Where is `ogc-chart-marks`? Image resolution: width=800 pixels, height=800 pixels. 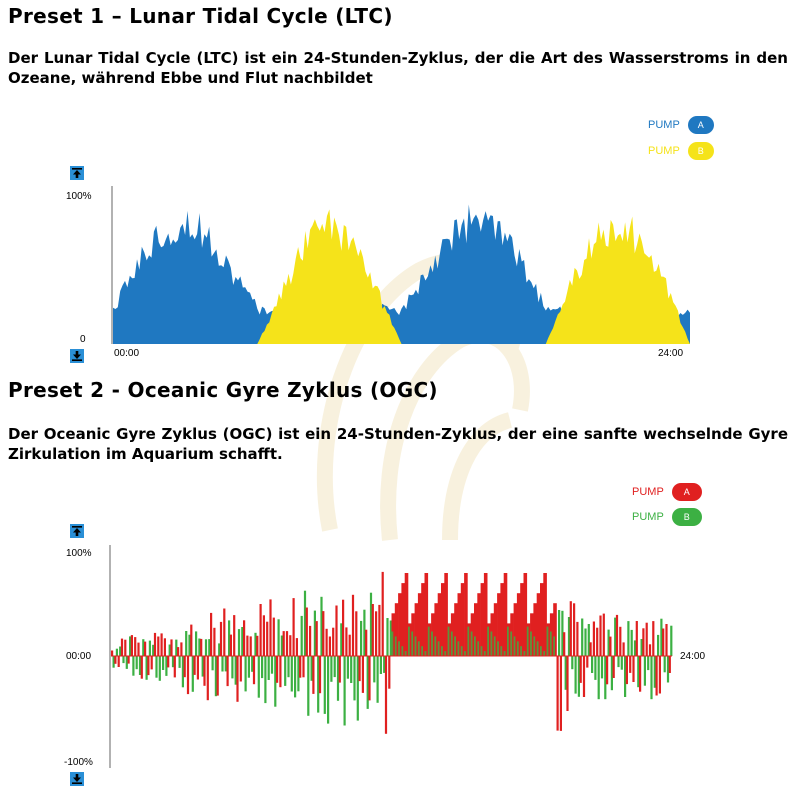
ogc-chart-marks is located at coordinates (392, 652).